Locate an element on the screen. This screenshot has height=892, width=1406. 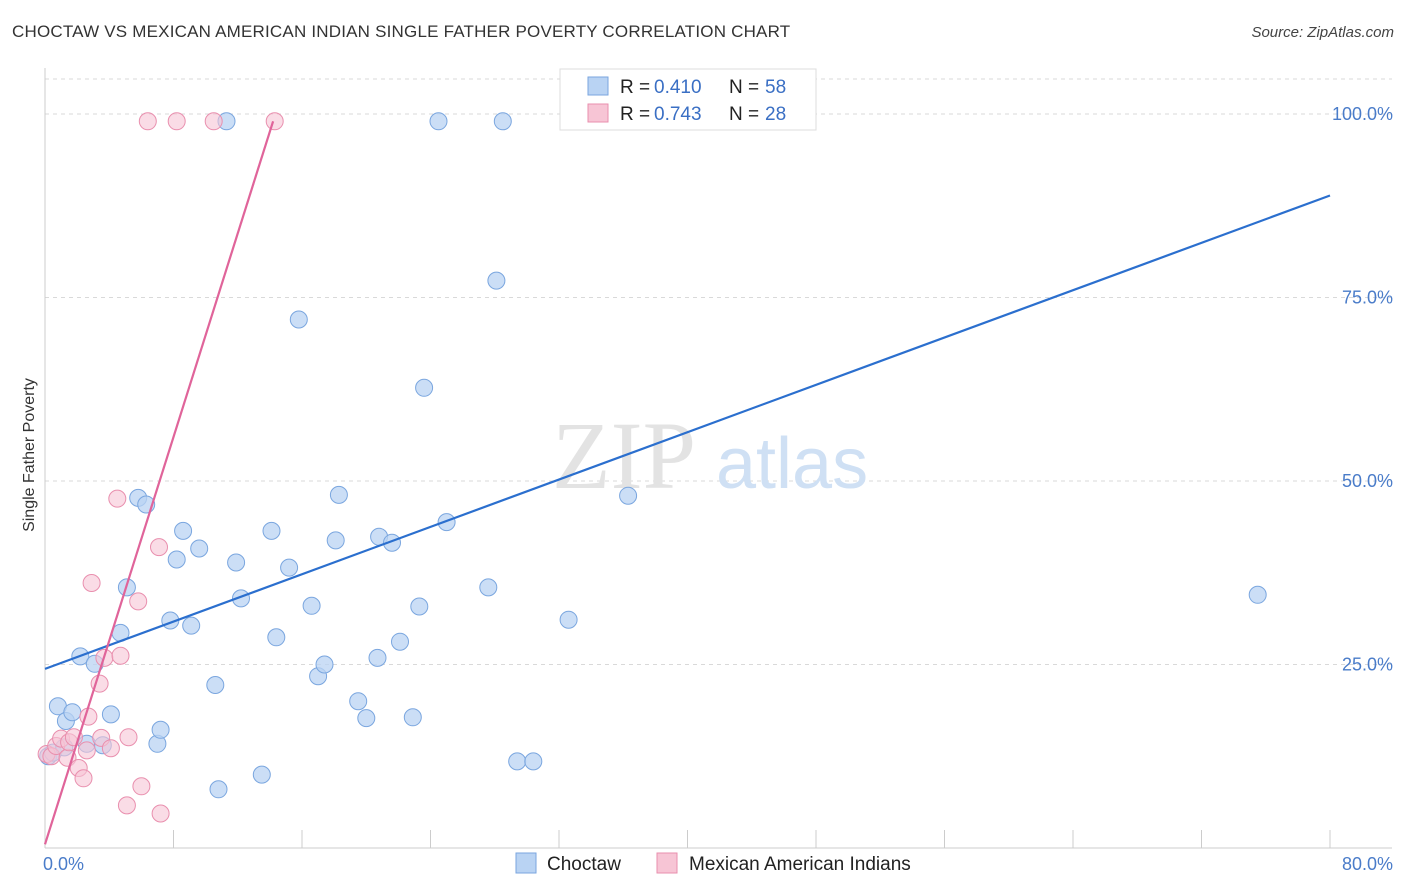
legend-n-label-2: N = is located at coordinates (744, 114).